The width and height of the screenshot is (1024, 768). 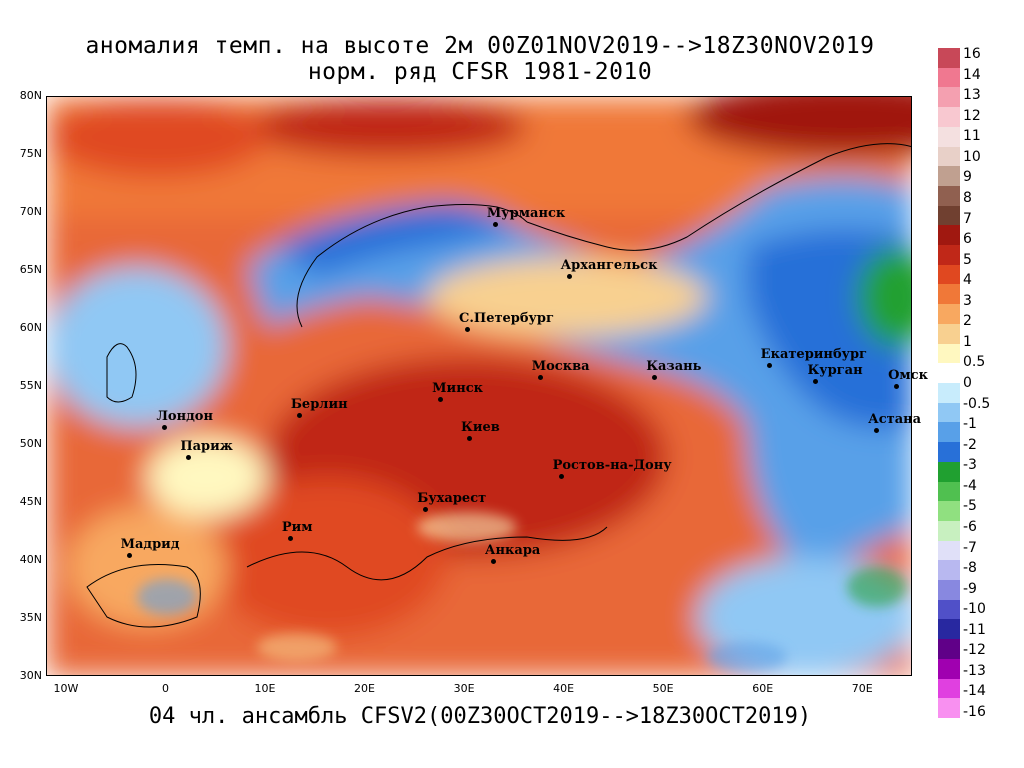 I want to click on city-label: С.Петербург, so click(x=506, y=319).